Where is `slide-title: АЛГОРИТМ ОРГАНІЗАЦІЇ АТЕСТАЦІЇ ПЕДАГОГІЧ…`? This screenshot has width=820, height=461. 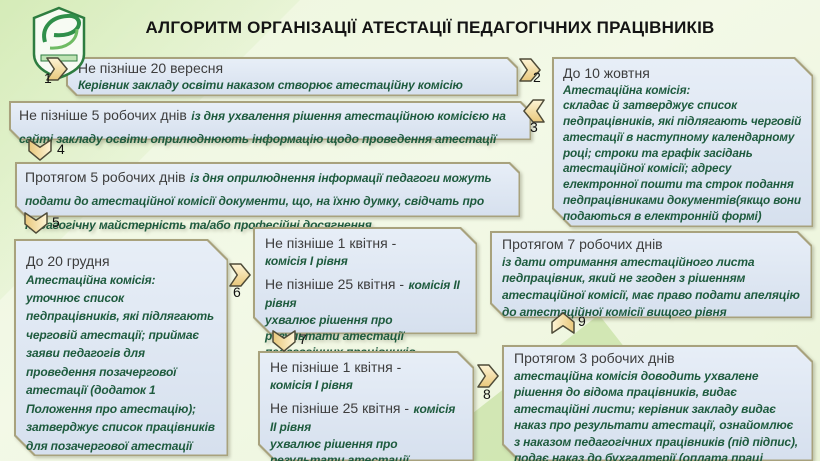 slide-title: АЛГОРИТМ ОРГАНІЗАЦІЇ АТЕСТАЦІЇ ПЕДАГОГІЧ… is located at coordinates (430, 27).